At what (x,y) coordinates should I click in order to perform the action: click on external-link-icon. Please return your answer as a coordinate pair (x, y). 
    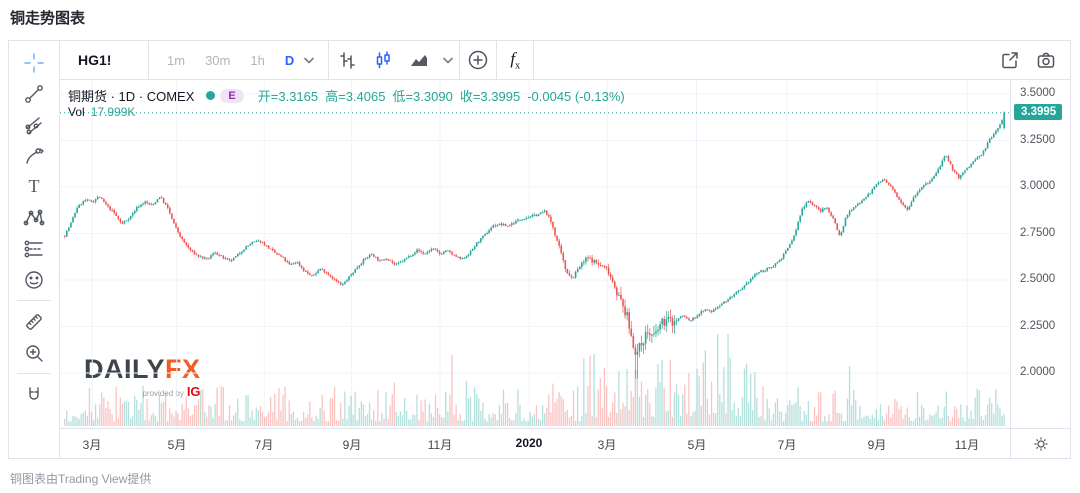
    Looking at the image, I should click on (1010, 60).